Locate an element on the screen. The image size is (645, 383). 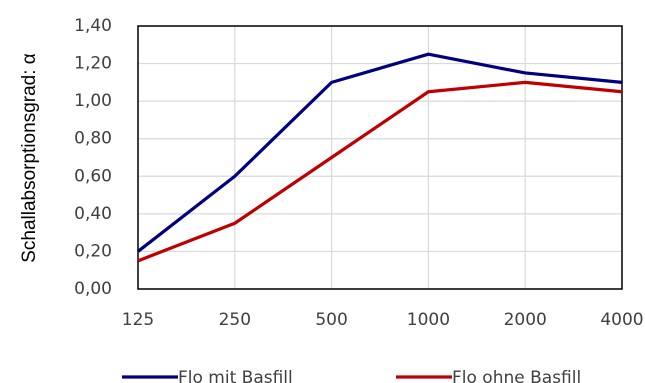
y-axis-ticks: 0,00 0,20 0,40 0,60 0,80 1,00 1,20 1,40 is located at coordinates (93, 157).